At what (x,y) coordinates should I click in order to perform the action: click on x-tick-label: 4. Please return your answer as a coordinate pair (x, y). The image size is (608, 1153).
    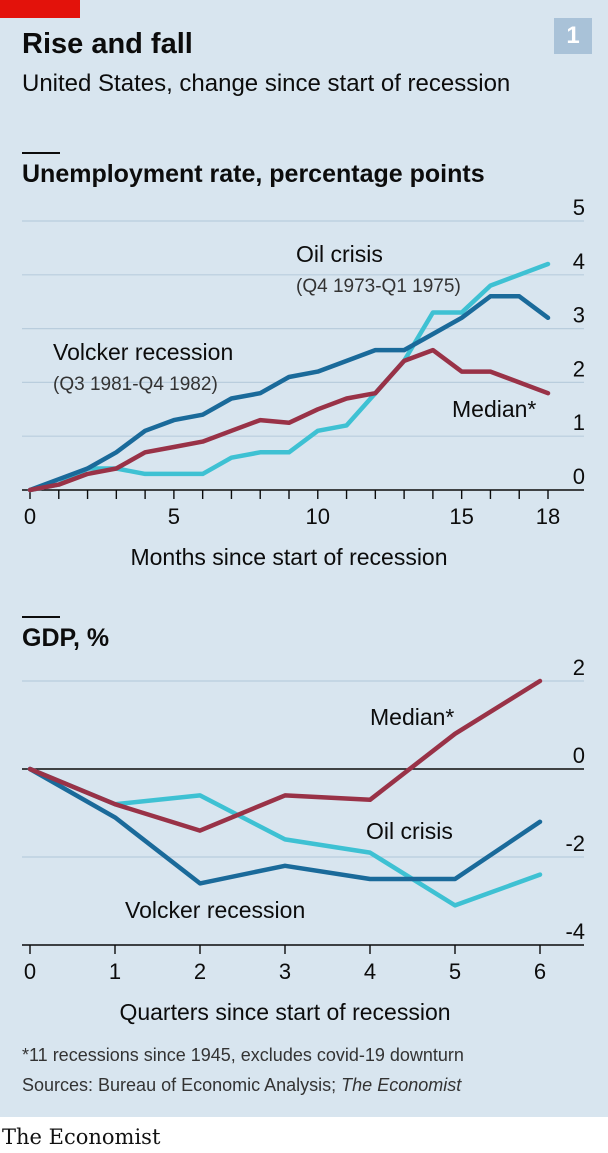
    Looking at the image, I should click on (370, 971).